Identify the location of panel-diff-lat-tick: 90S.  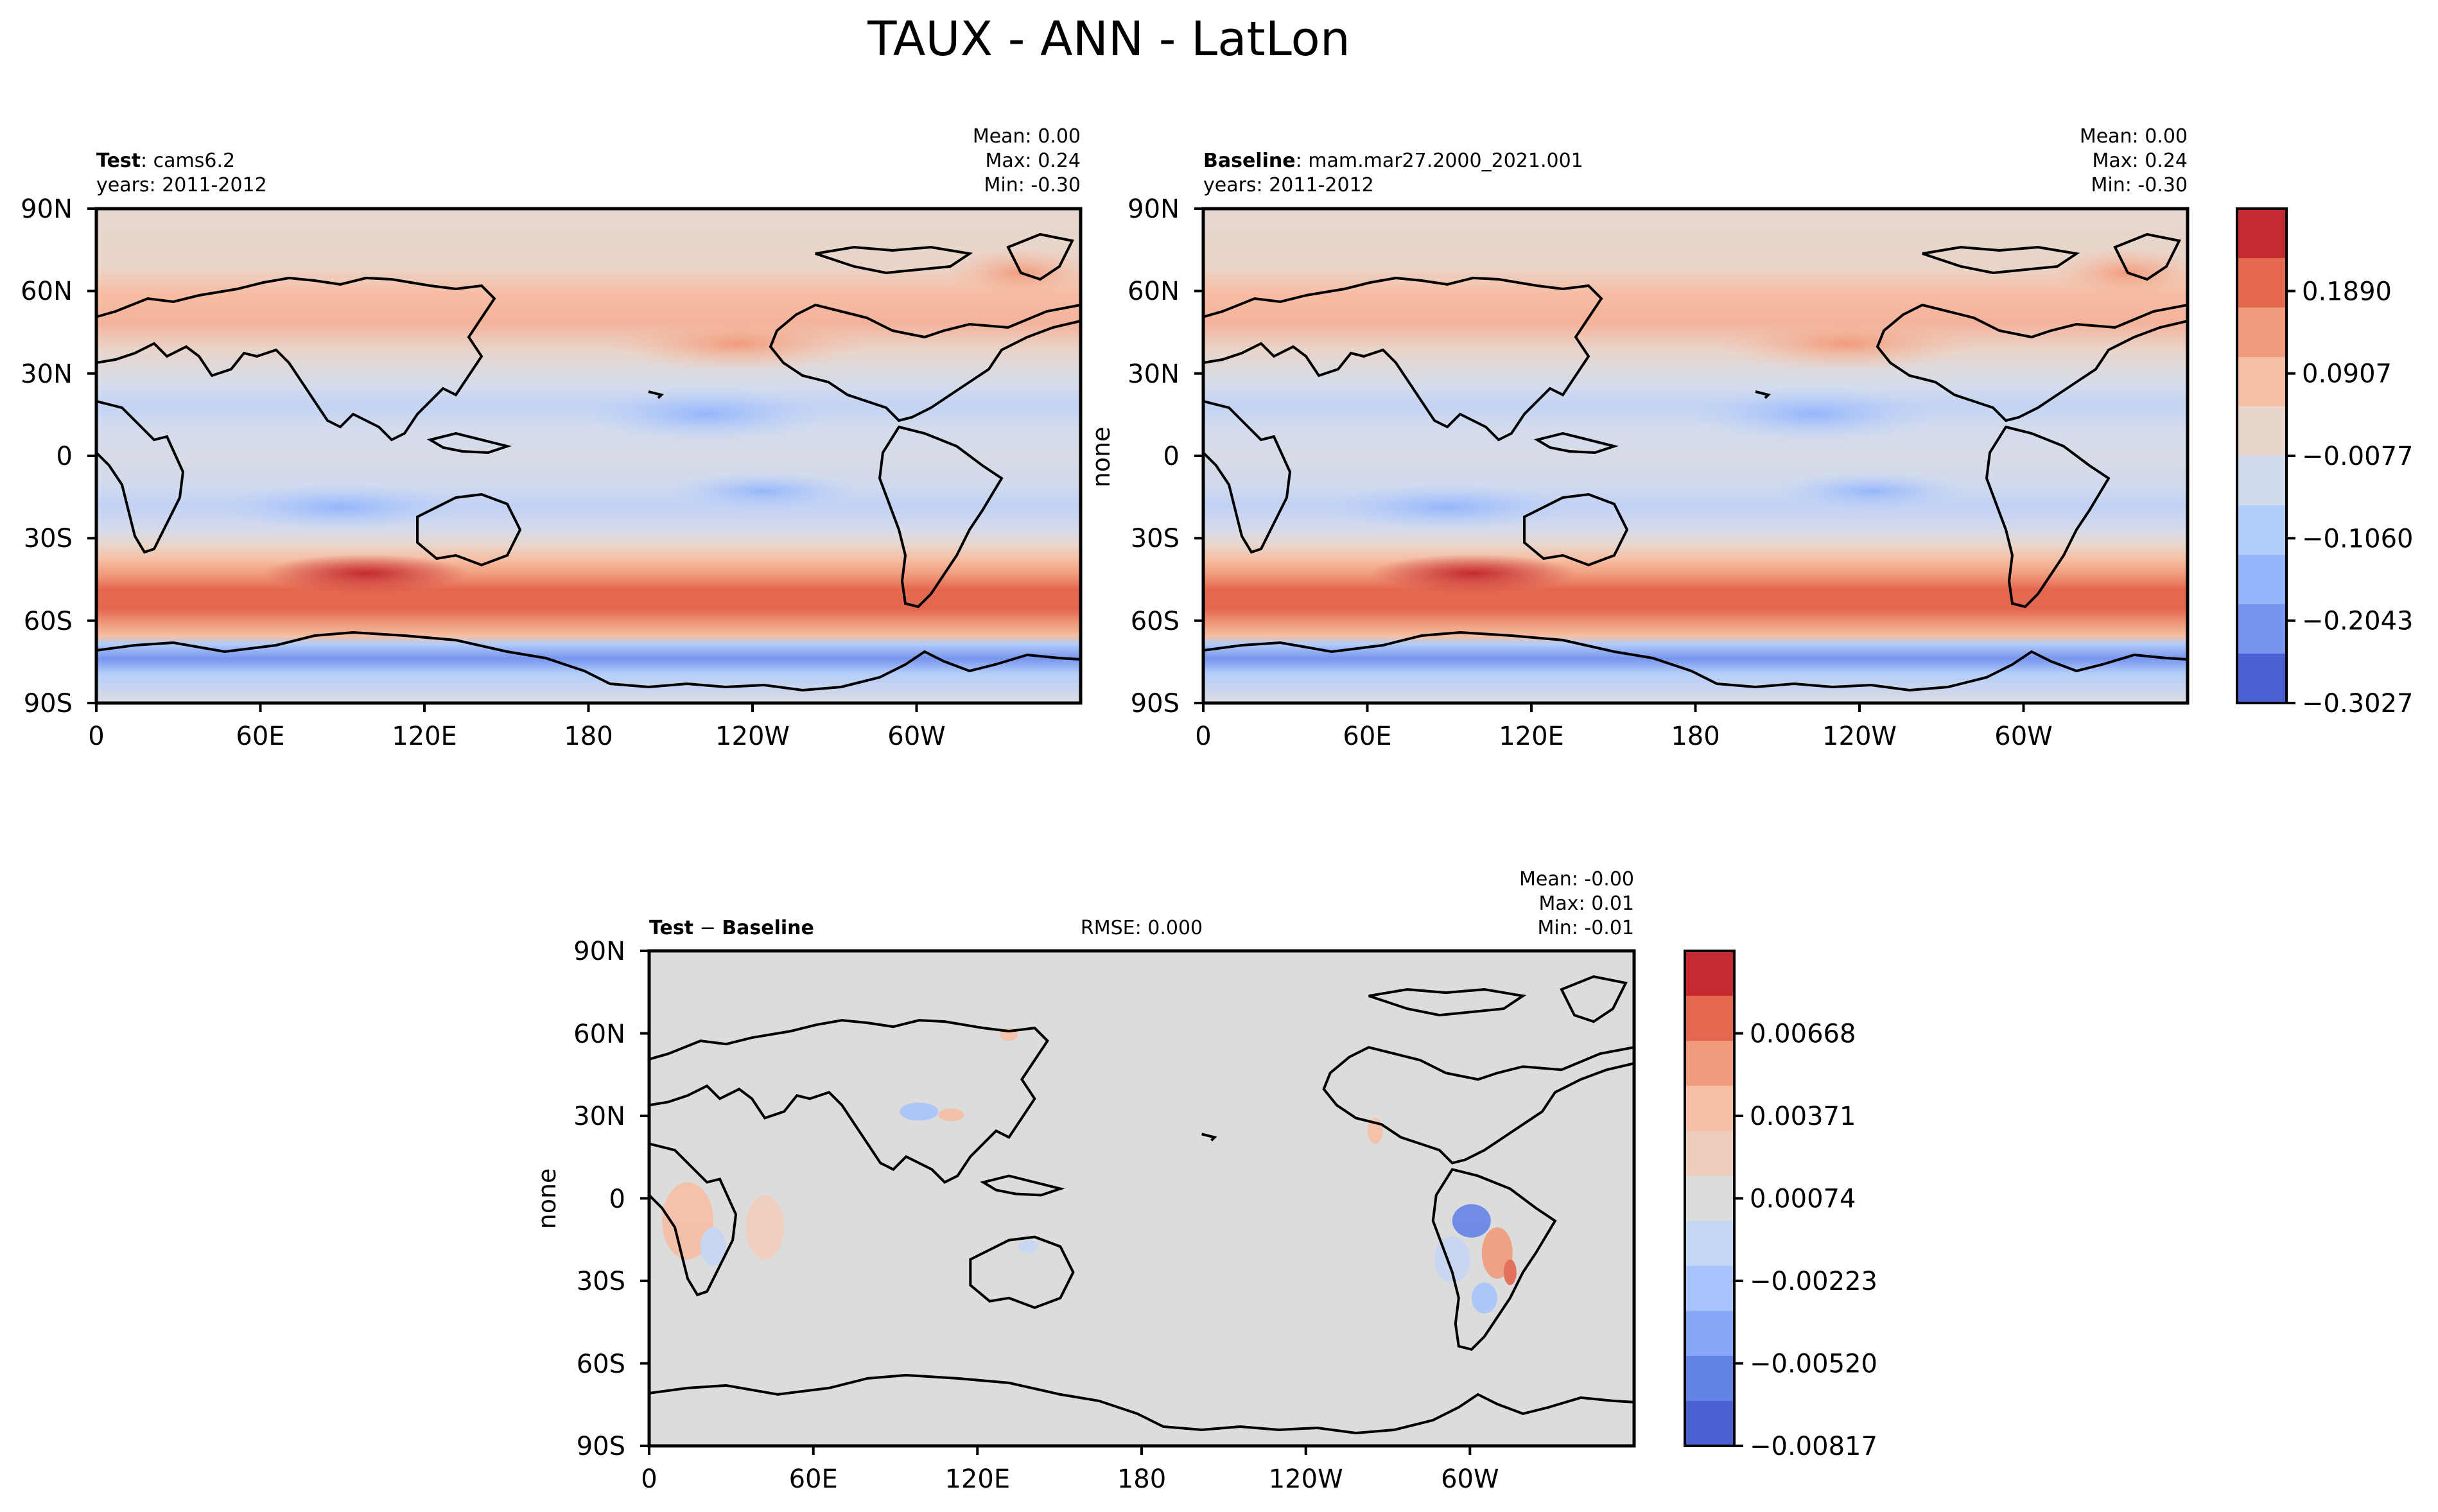
(601, 1446).